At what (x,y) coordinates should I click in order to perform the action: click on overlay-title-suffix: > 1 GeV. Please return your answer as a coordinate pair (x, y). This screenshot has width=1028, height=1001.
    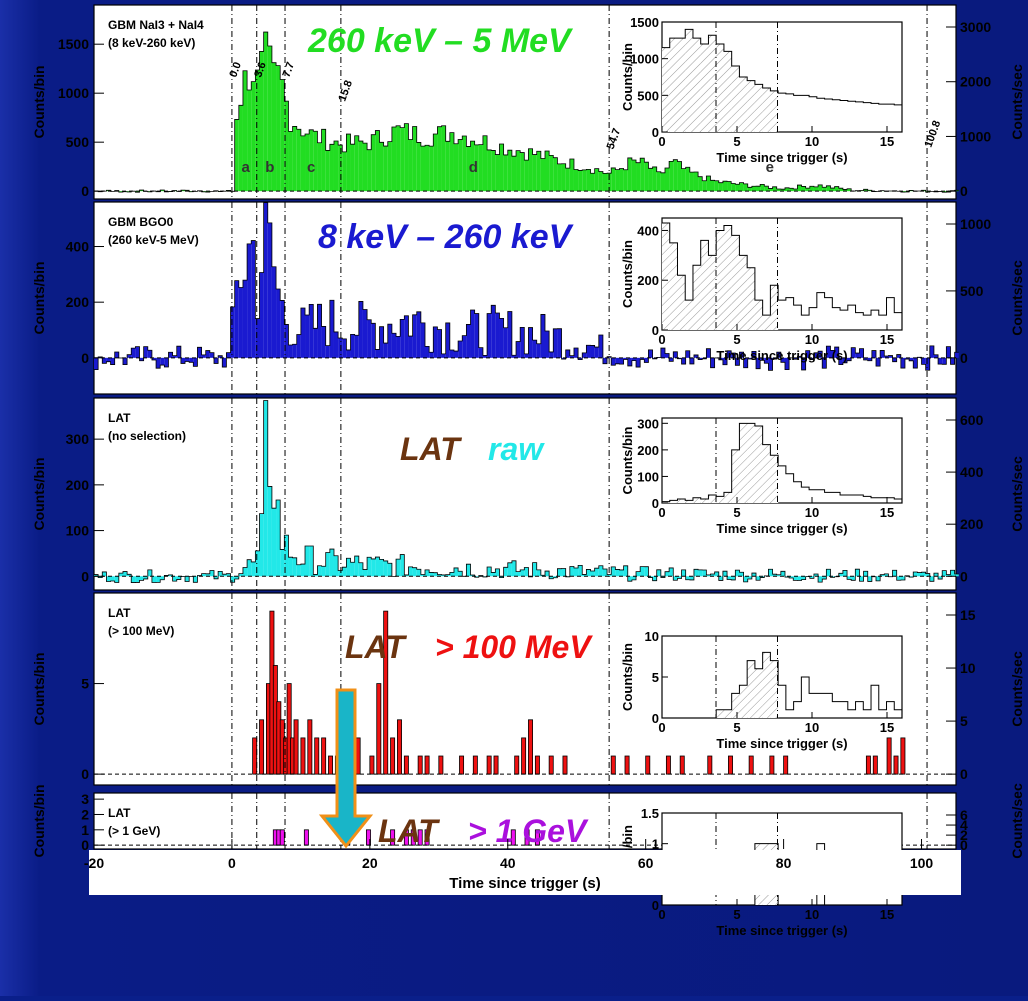
    Looking at the image, I should click on (528, 831).